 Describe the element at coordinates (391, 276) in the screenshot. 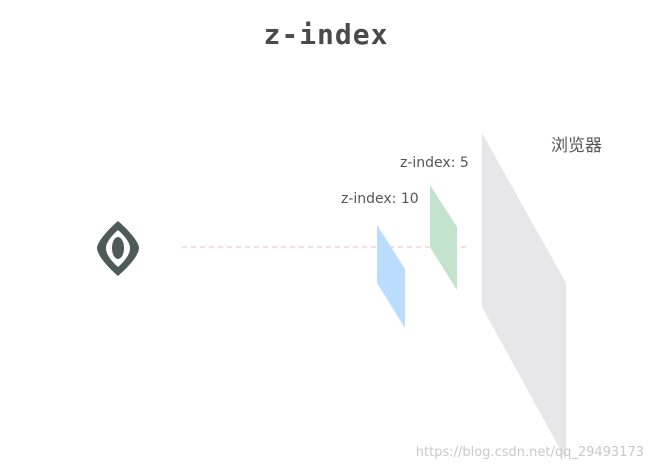

I see `blue-layer` at that location.